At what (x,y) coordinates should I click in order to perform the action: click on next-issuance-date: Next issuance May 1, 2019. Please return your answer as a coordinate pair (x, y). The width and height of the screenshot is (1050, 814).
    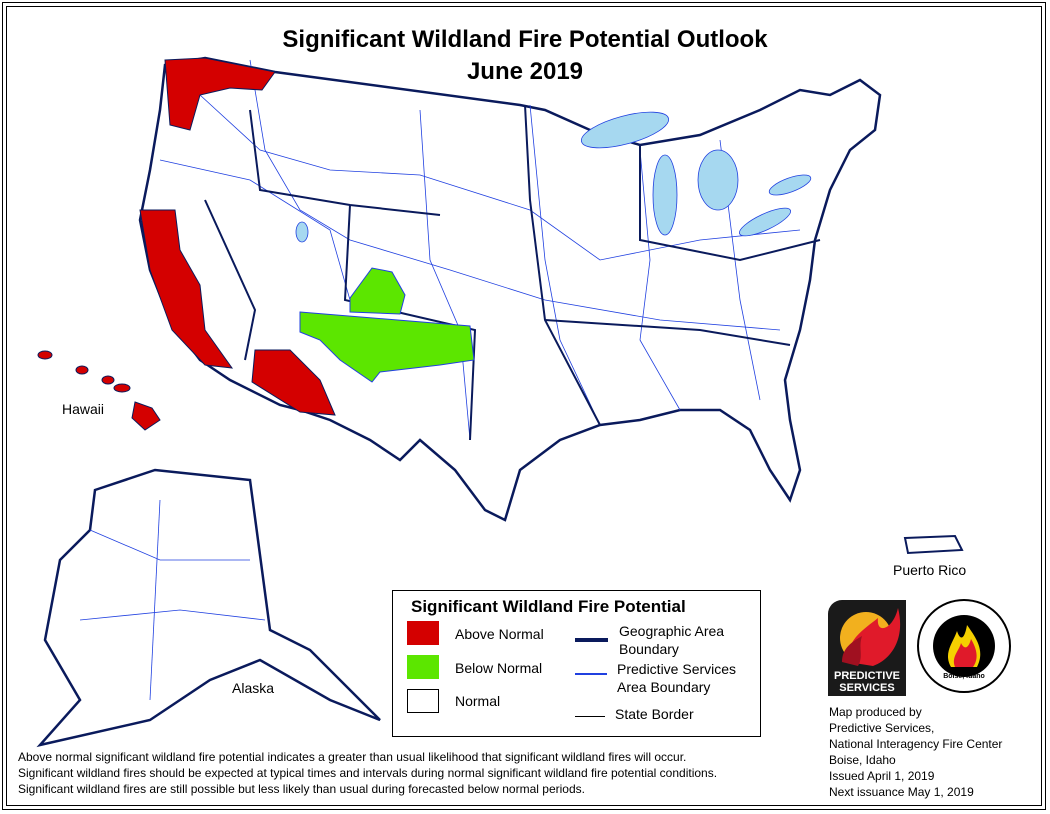
    Looking at the image, I should click on (901, 792).